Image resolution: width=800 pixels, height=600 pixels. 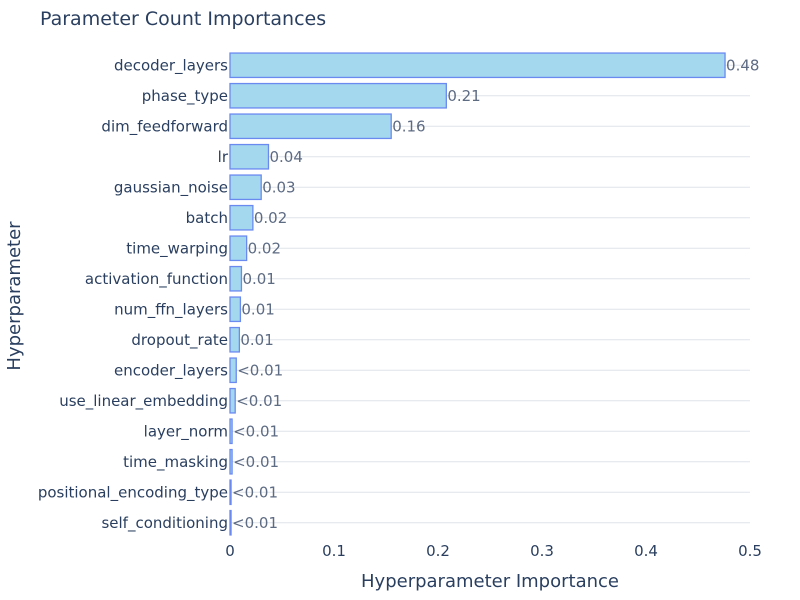 What do you see at coordinates (223, 157) in the screenshot?
I see `category-label: lr` at bounding box center [223, 157].